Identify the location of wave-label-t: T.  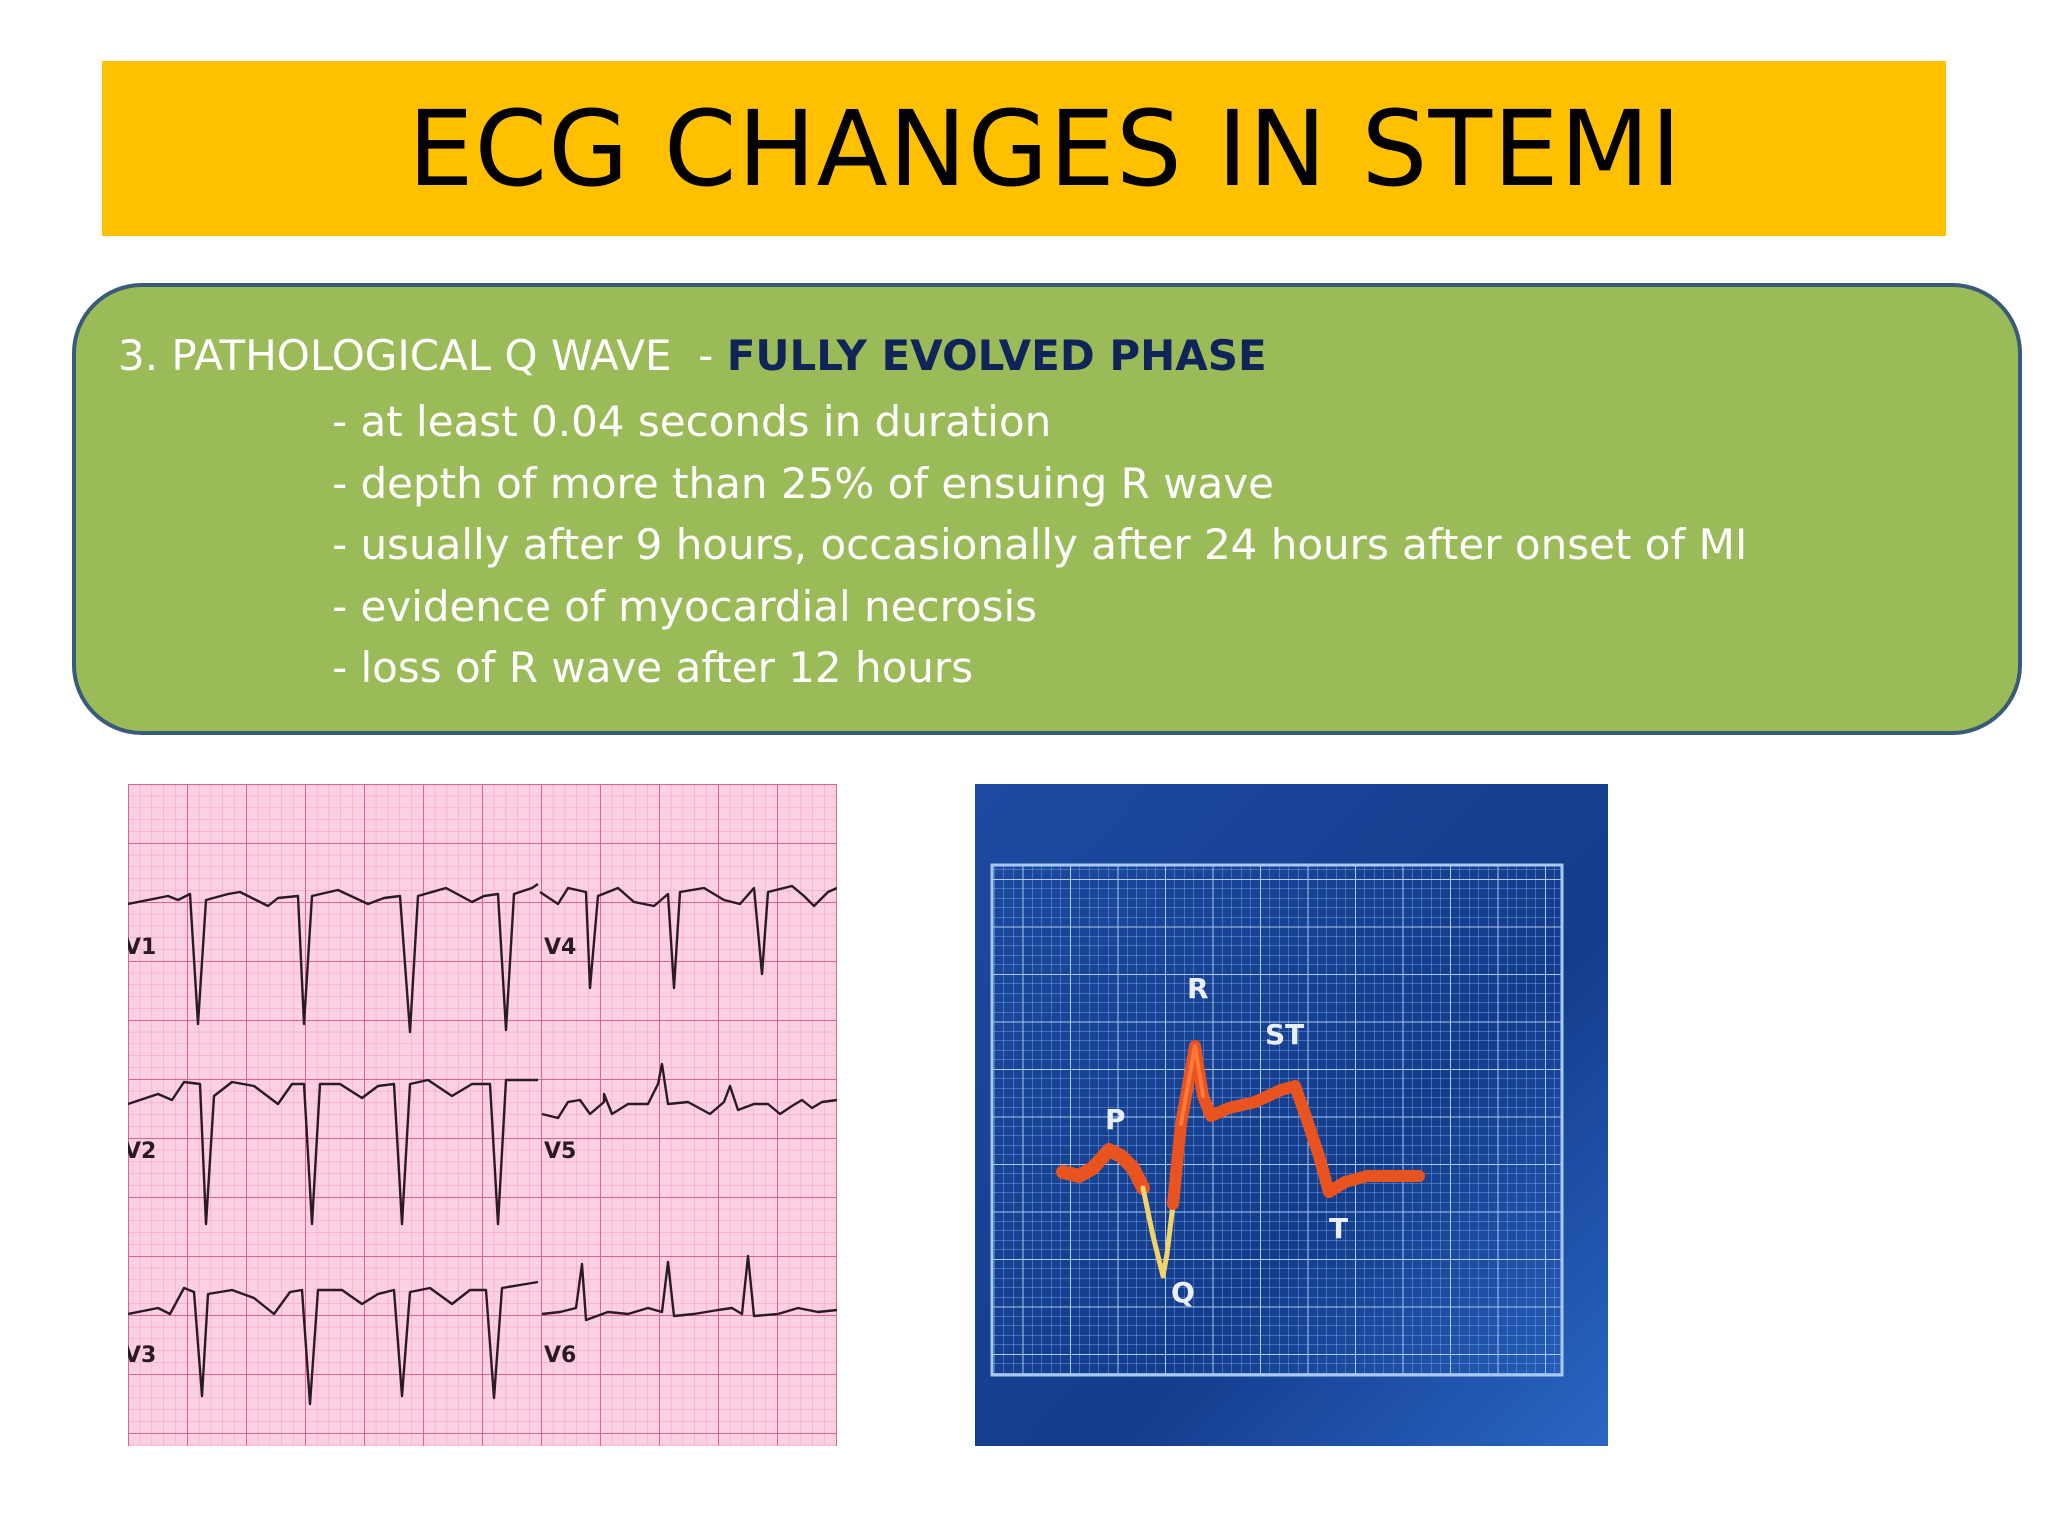
(1338, 1228).